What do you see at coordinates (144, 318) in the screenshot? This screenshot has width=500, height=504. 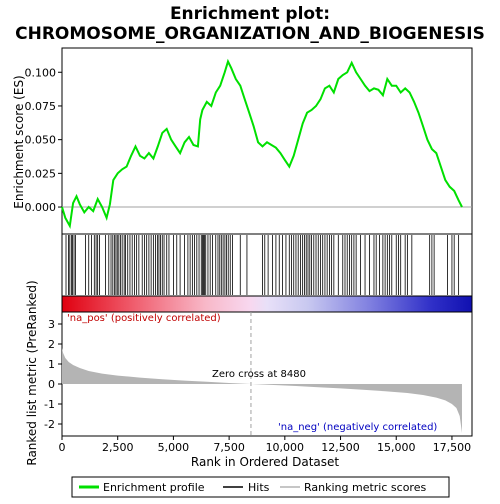 I see `positive-correlation-label: 'na_pos' (positively correlated)` at bounding box center [144, 318].